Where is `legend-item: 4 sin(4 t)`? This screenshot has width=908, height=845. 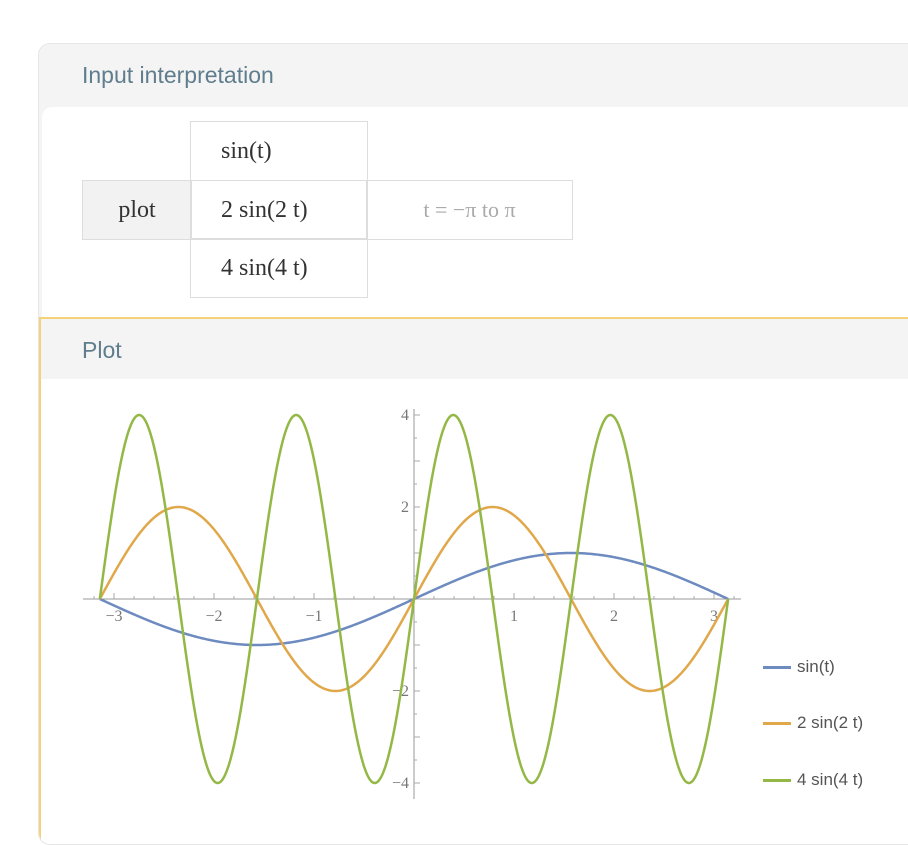
legend-item: 4 sin(4 t) is located at coordinates (813, 780).